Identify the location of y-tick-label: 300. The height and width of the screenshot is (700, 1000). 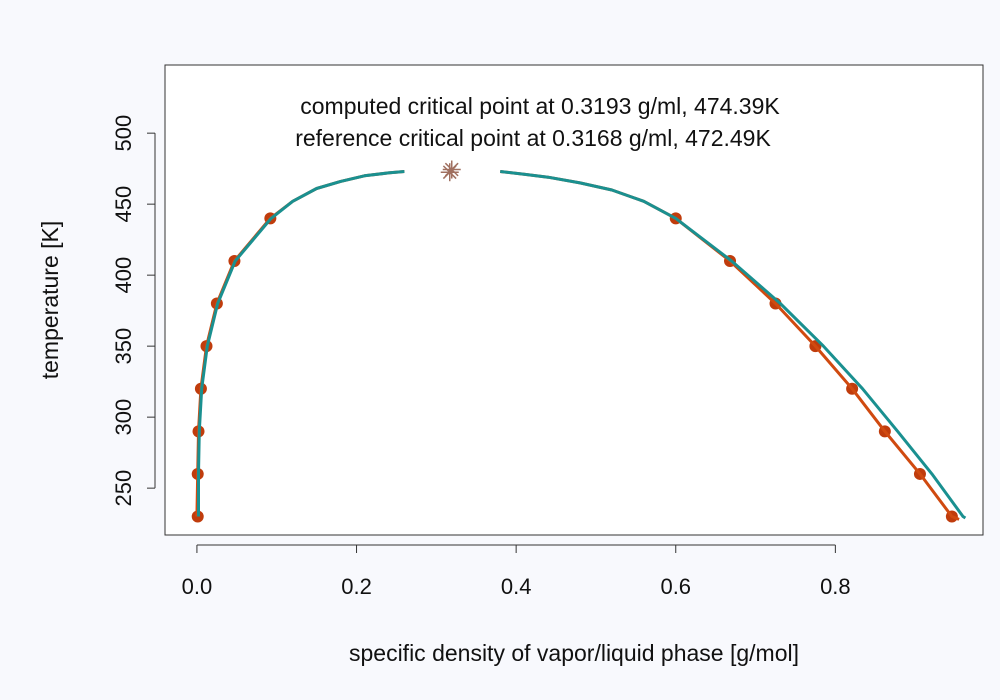
(123, 417).